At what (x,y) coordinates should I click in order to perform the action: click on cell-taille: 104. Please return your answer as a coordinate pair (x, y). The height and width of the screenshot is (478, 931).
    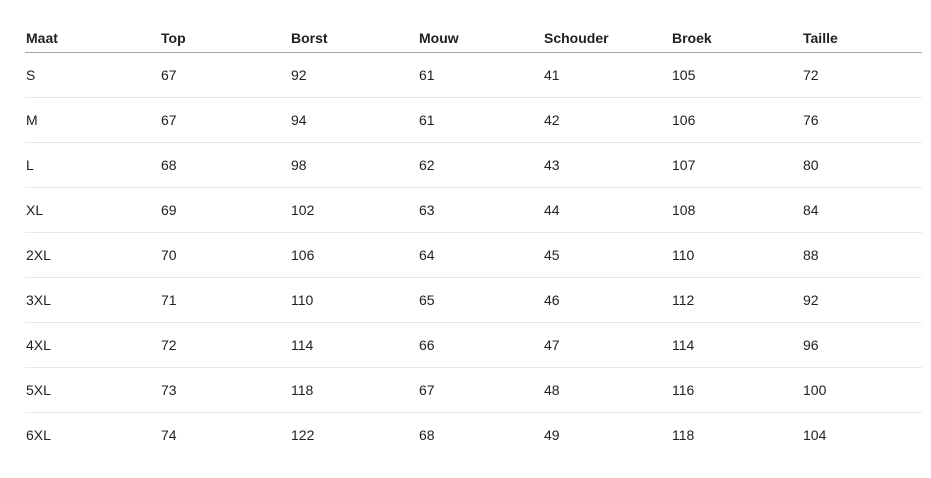
    Looking at the image, I should click on (815, 435).